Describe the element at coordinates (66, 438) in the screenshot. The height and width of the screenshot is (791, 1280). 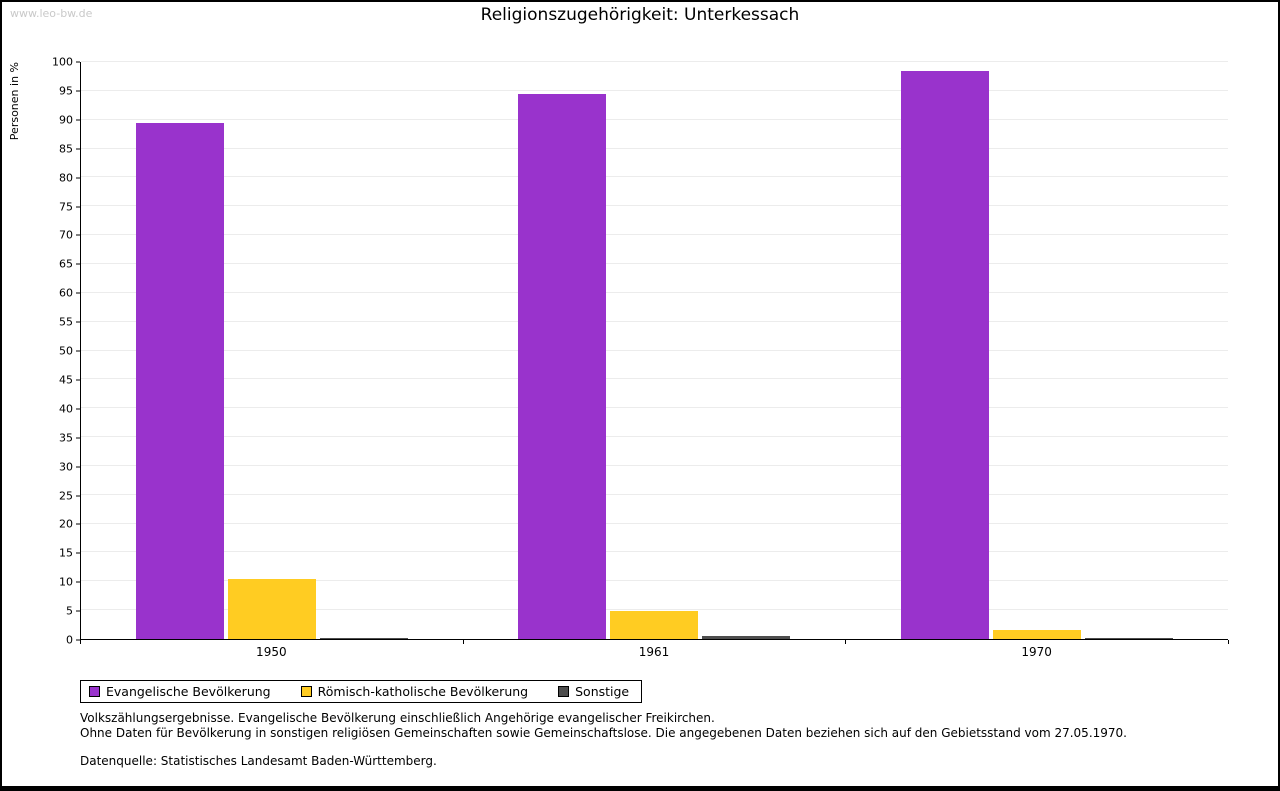
I see `y-tick-label: 35` at that location.